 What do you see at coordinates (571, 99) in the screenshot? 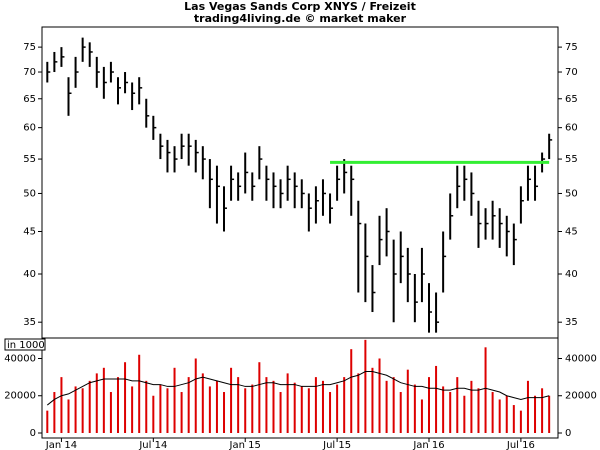
I see `y-tick-label-right: 65` at bounding box center [571, 99].